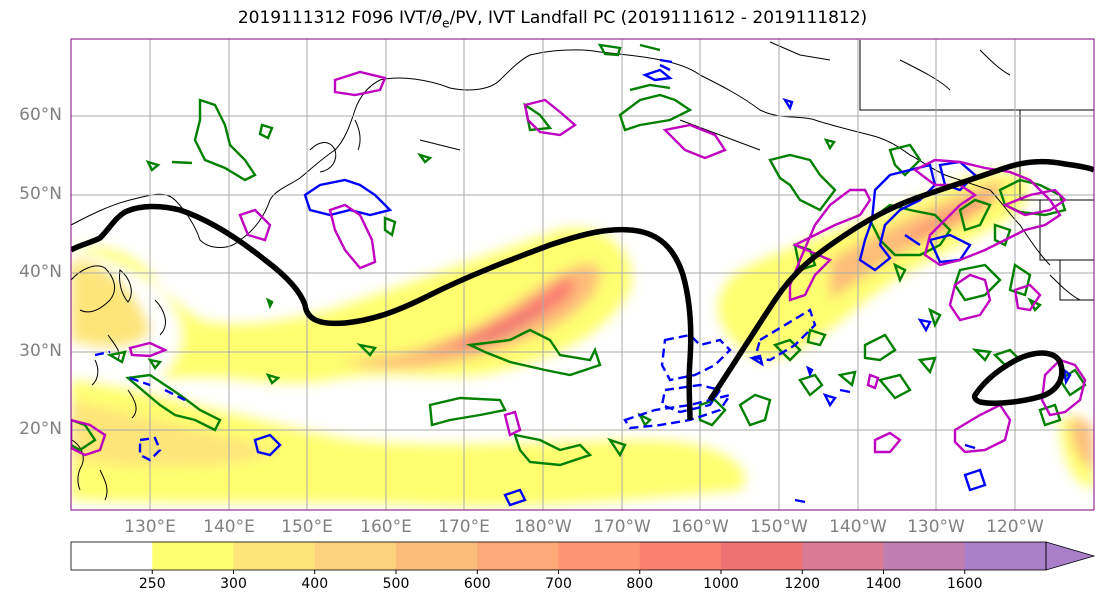 This screenshot has width=1105, height=603. Describe the element at coordinates (150, 527) in the screenshot. I see `lon-label-130e: 130°E` at that location.